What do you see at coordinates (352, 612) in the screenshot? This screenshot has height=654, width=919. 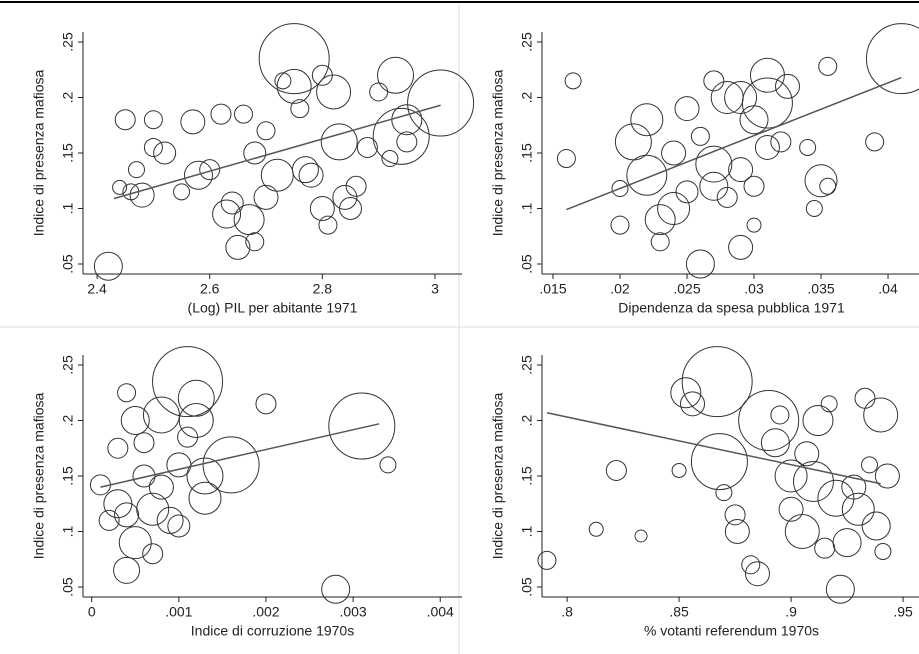 I see `x-tick-label: .003` at bounding box center [352, 612].